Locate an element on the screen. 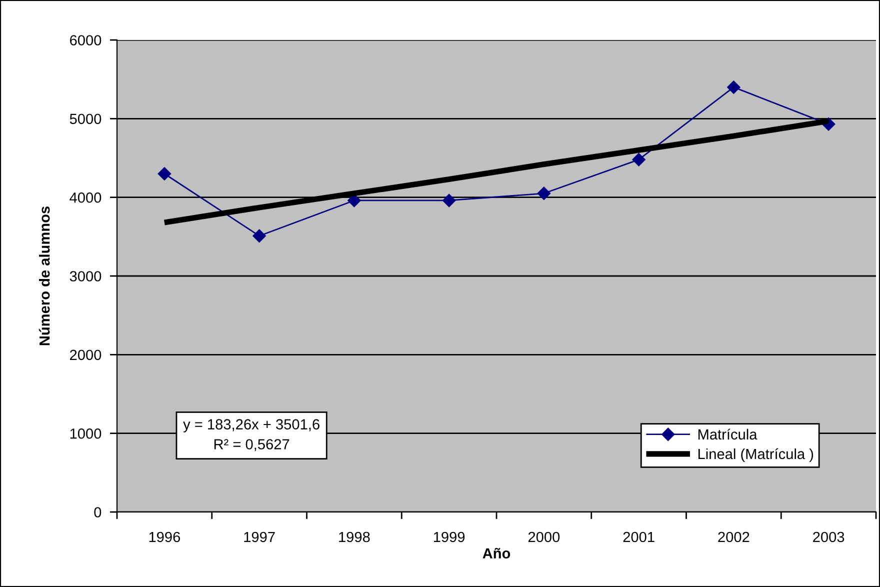 This screenshot has height=587, width=880. y-tick-label: 5000 is located at coordinates (86, 119).